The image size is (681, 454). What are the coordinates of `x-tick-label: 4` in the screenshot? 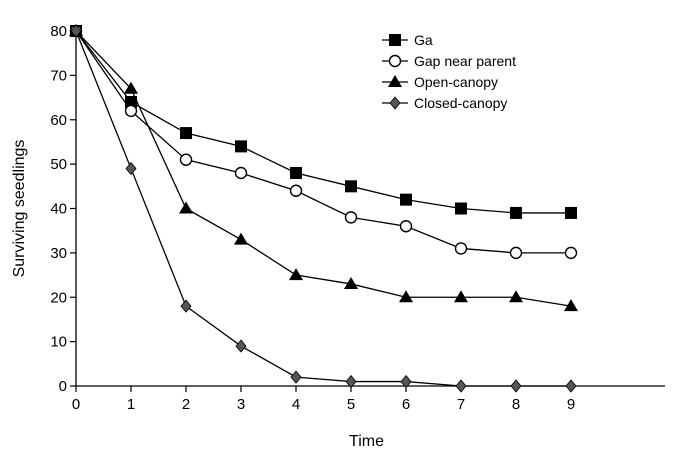 It's located at (296, 404).